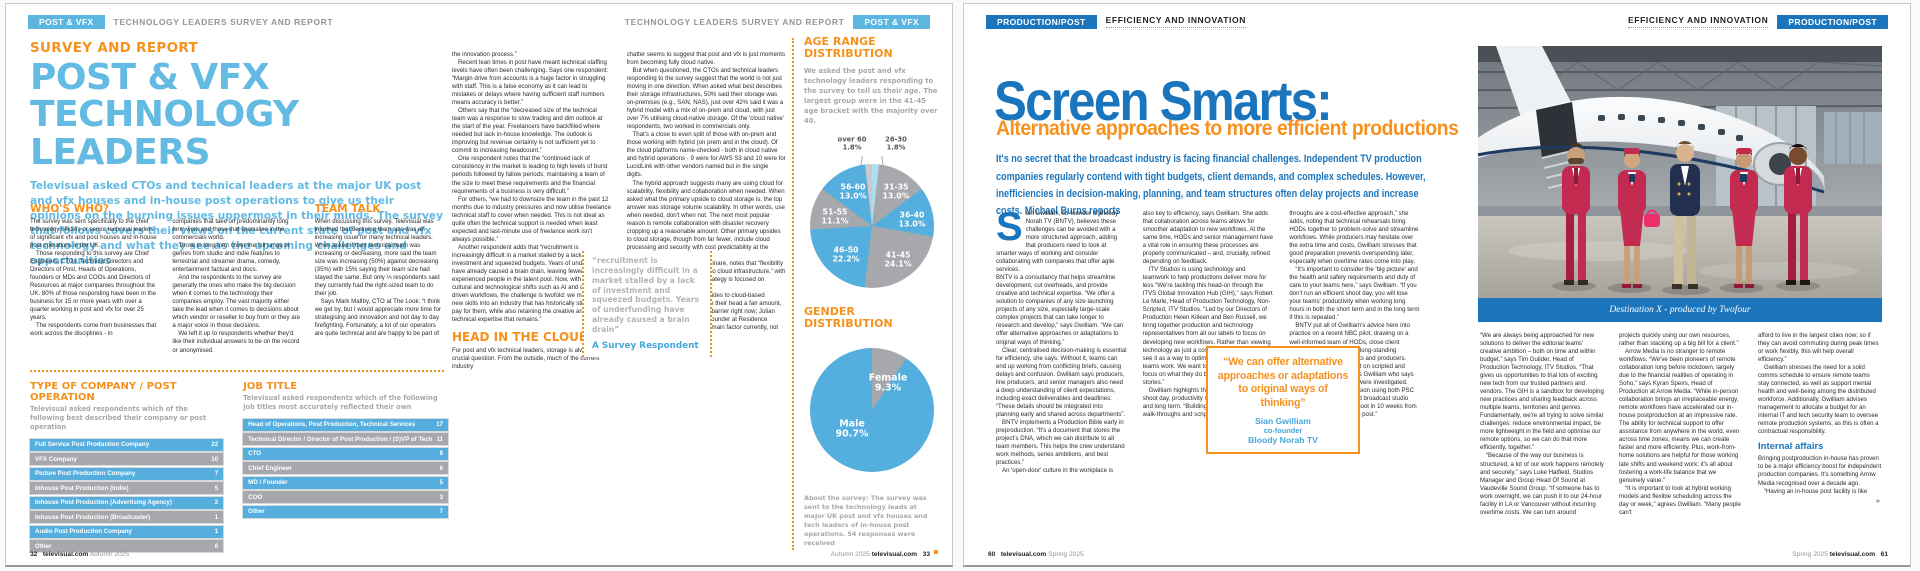  Describe the element at coordinates (345, 453) in the screenshot. I see `table-row: CTO 8` at that location.